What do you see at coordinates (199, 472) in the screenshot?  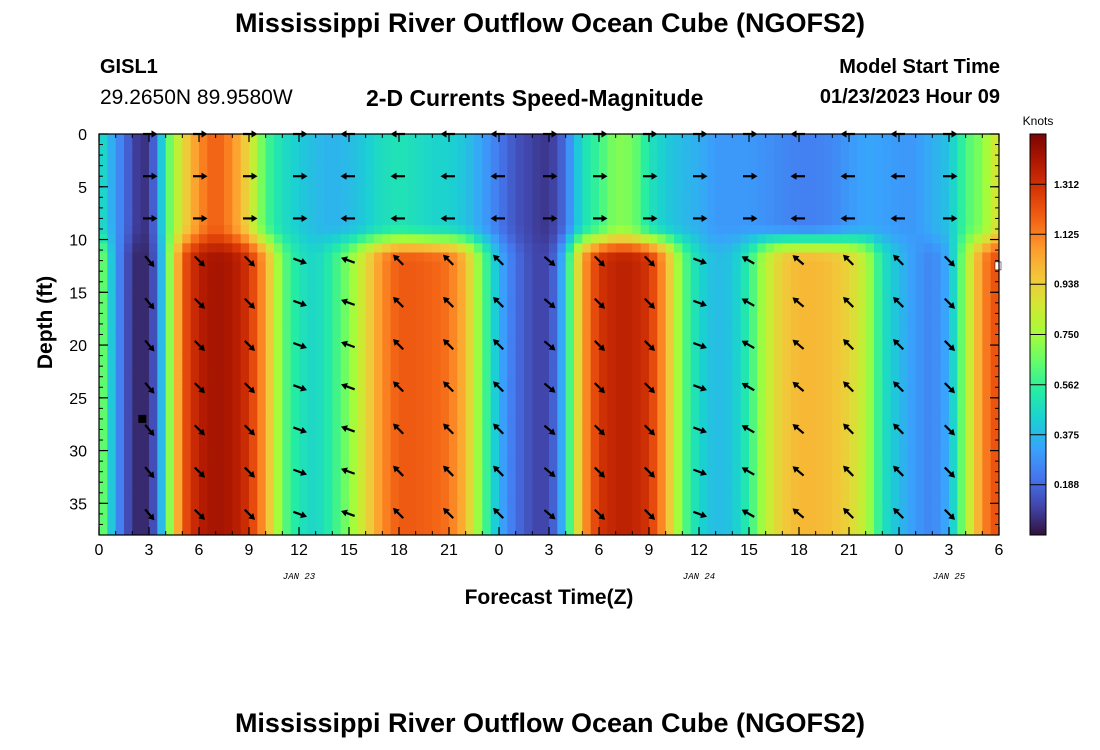 I see `current-vector` at bounding box center [199, 472].